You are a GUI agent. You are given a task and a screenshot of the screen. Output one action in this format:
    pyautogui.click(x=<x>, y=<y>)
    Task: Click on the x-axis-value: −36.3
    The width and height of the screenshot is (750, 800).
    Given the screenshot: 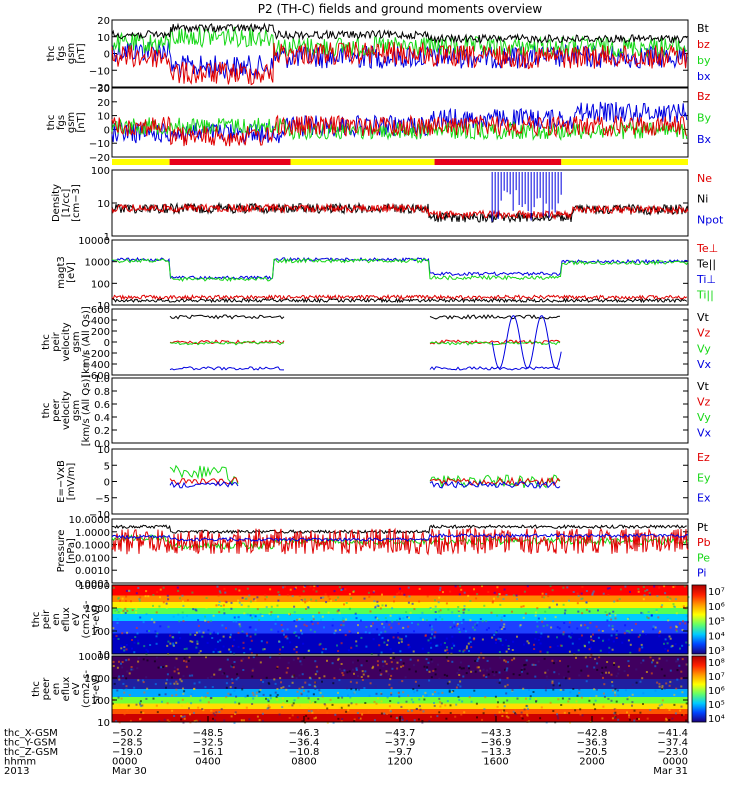 What is the action you would take?
    pyautogui.click(x=592, y=743)
    